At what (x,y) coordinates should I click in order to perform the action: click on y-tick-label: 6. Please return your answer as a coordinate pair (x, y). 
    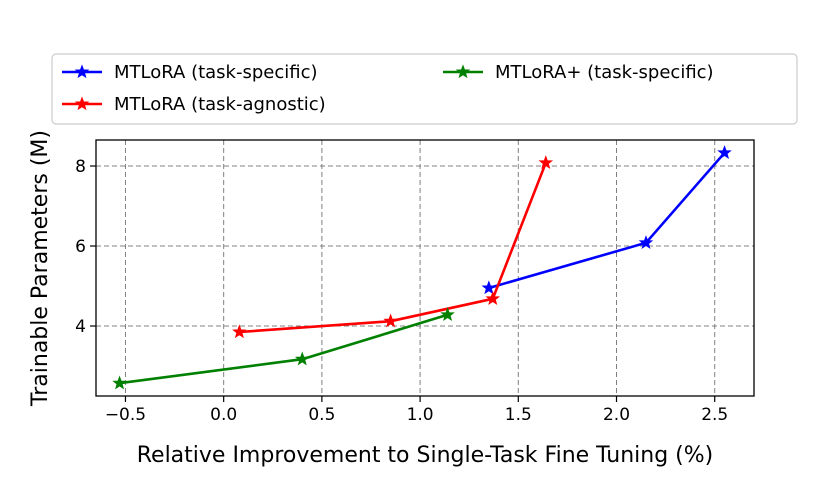
    Looking at the image, I should click on (80, 247).